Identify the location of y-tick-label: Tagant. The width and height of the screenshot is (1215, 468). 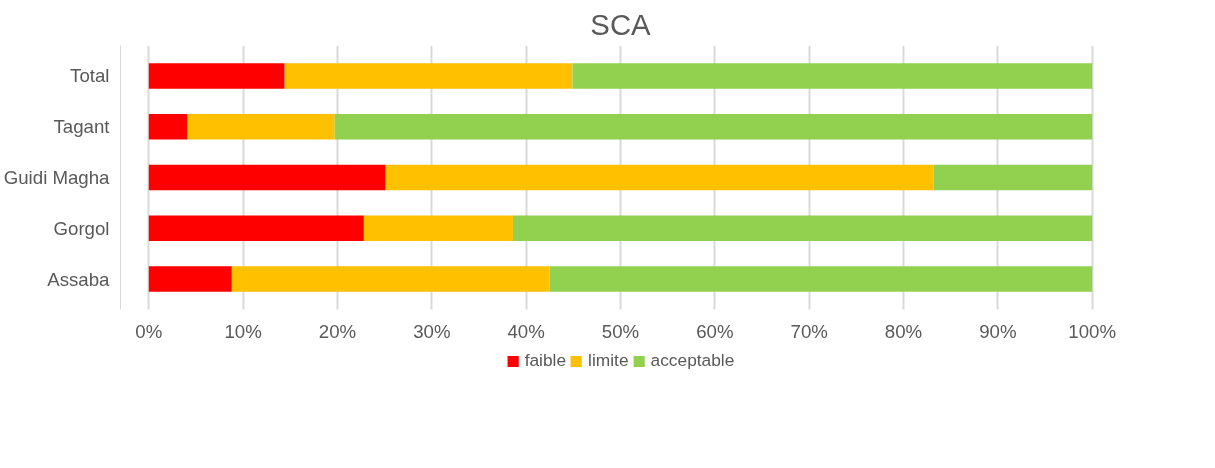
(82, 127).